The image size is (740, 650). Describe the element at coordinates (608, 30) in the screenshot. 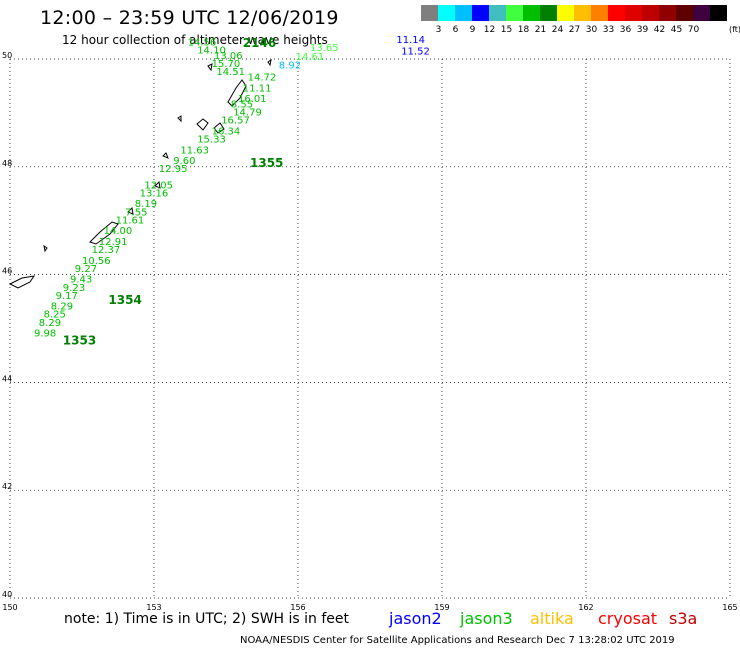

I see `color-scale-label: 33` at that location.